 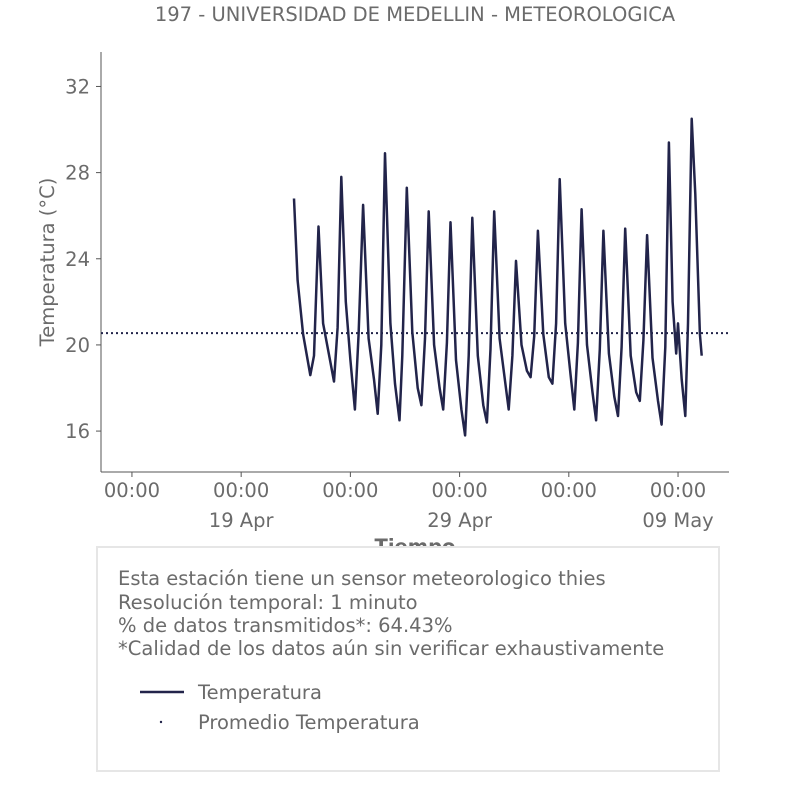 What do you see at coordinates (77, 173) in the screenshot?
I see `y-tick-label: 28` at bounding box center [77, 173].